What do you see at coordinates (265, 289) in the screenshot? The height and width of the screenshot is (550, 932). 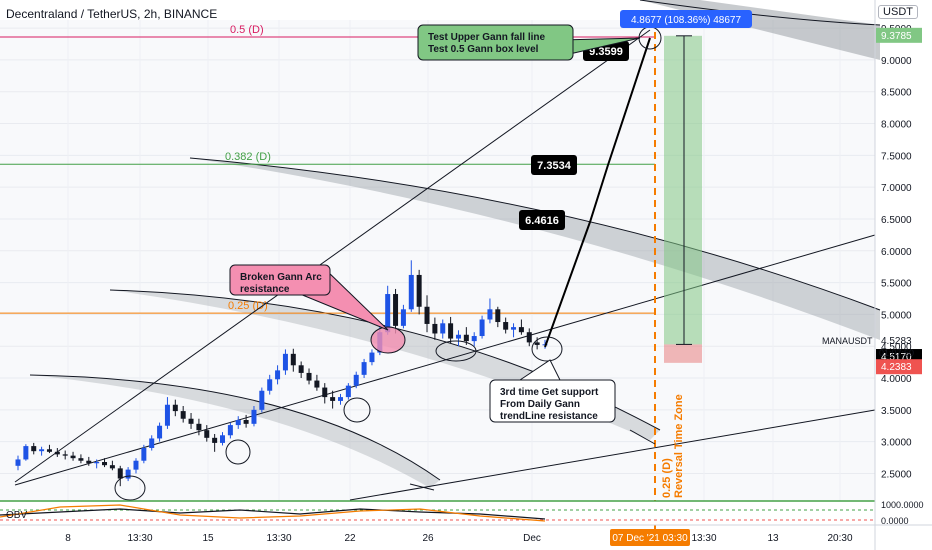 I see `broken-arc-note-text: resistance` at bounding box center [265, 289].